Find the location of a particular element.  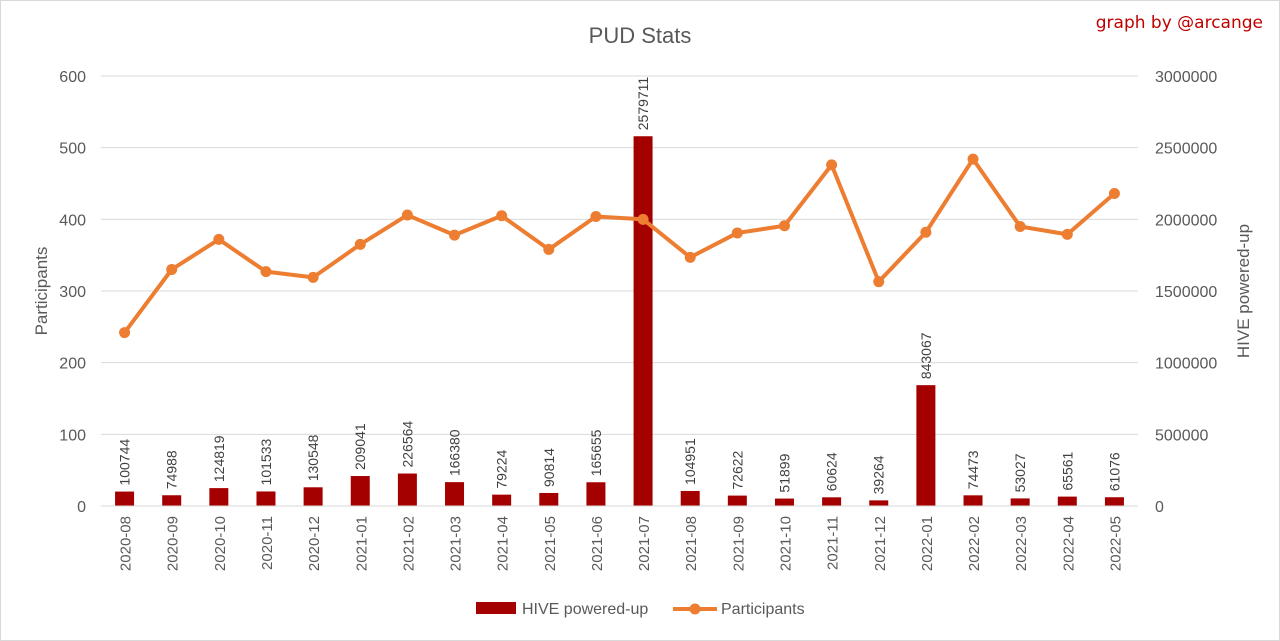

x-axis-tick-label: 2020-08 is located at coordinates (126, 543).